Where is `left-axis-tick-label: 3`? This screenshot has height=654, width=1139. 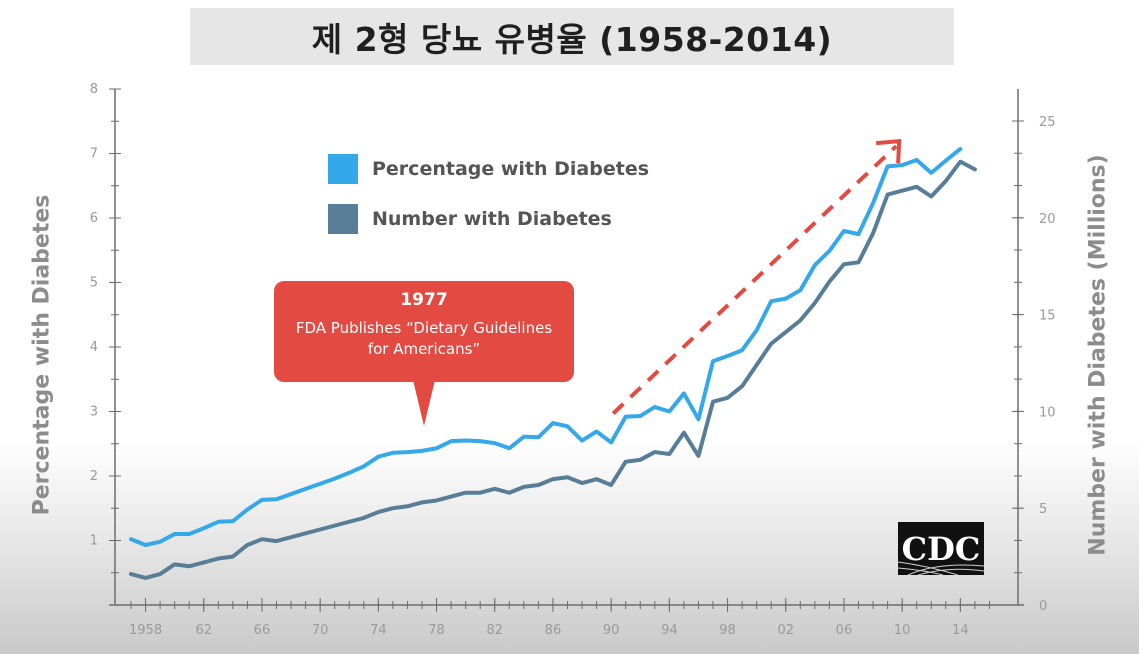
left-axis-tick-label: 3 is located at coordinates (94, 412).